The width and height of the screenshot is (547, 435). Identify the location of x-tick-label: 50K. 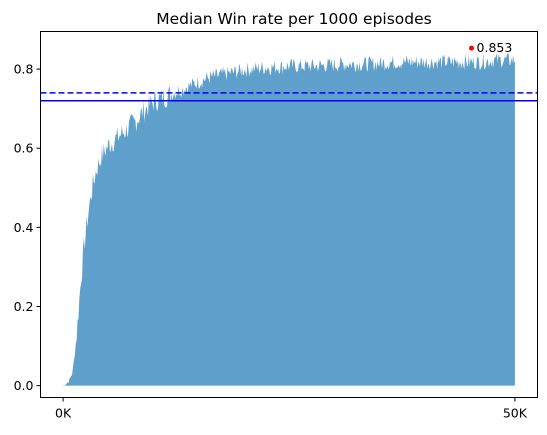
(515, 413).